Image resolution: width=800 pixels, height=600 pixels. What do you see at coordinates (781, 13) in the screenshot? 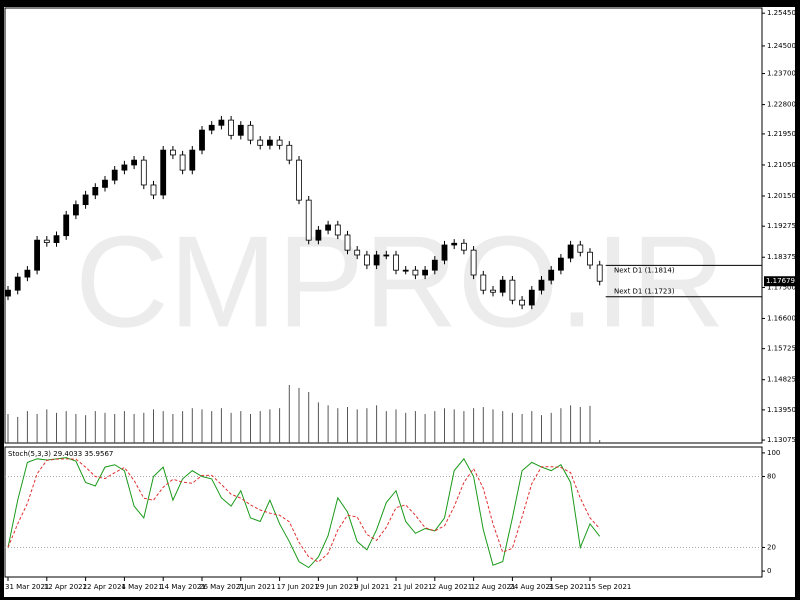
I see `y-tick-label: 1.25450` at bounding box center [781, 13].